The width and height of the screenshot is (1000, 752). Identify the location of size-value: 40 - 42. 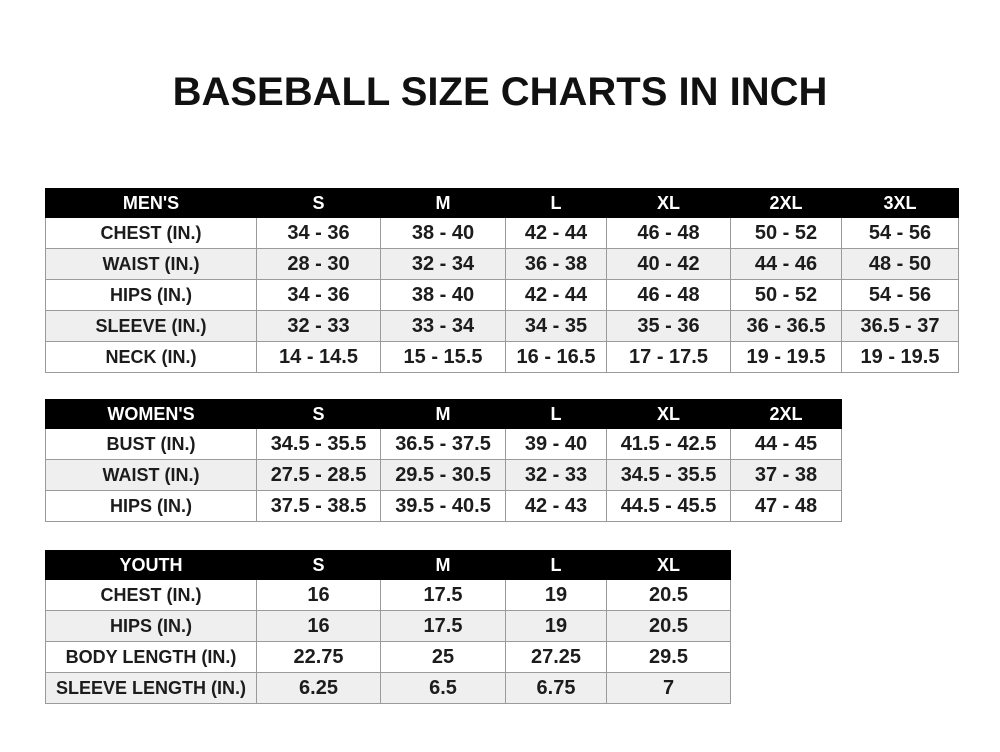
(668, 264).